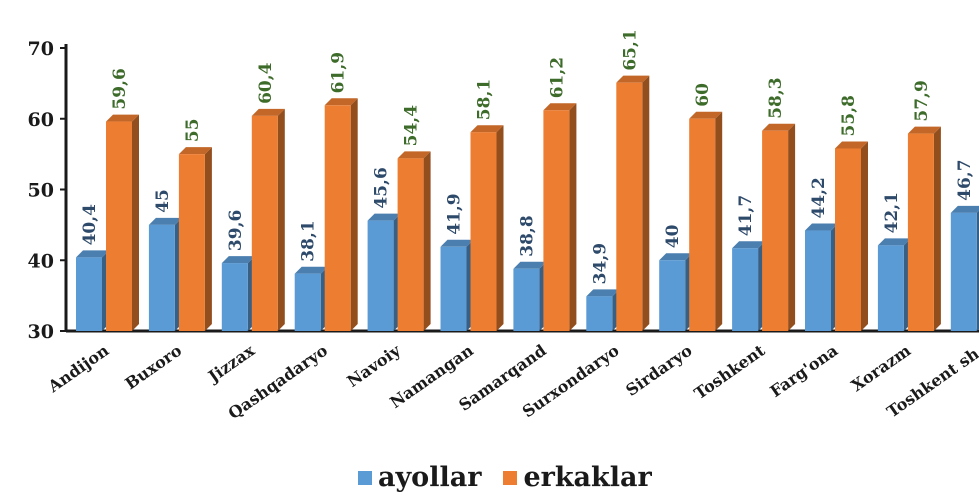  Describe the element at coordinates (193, 130) in the screenshot. I see `data-label-erkaklar: 55` at that location.